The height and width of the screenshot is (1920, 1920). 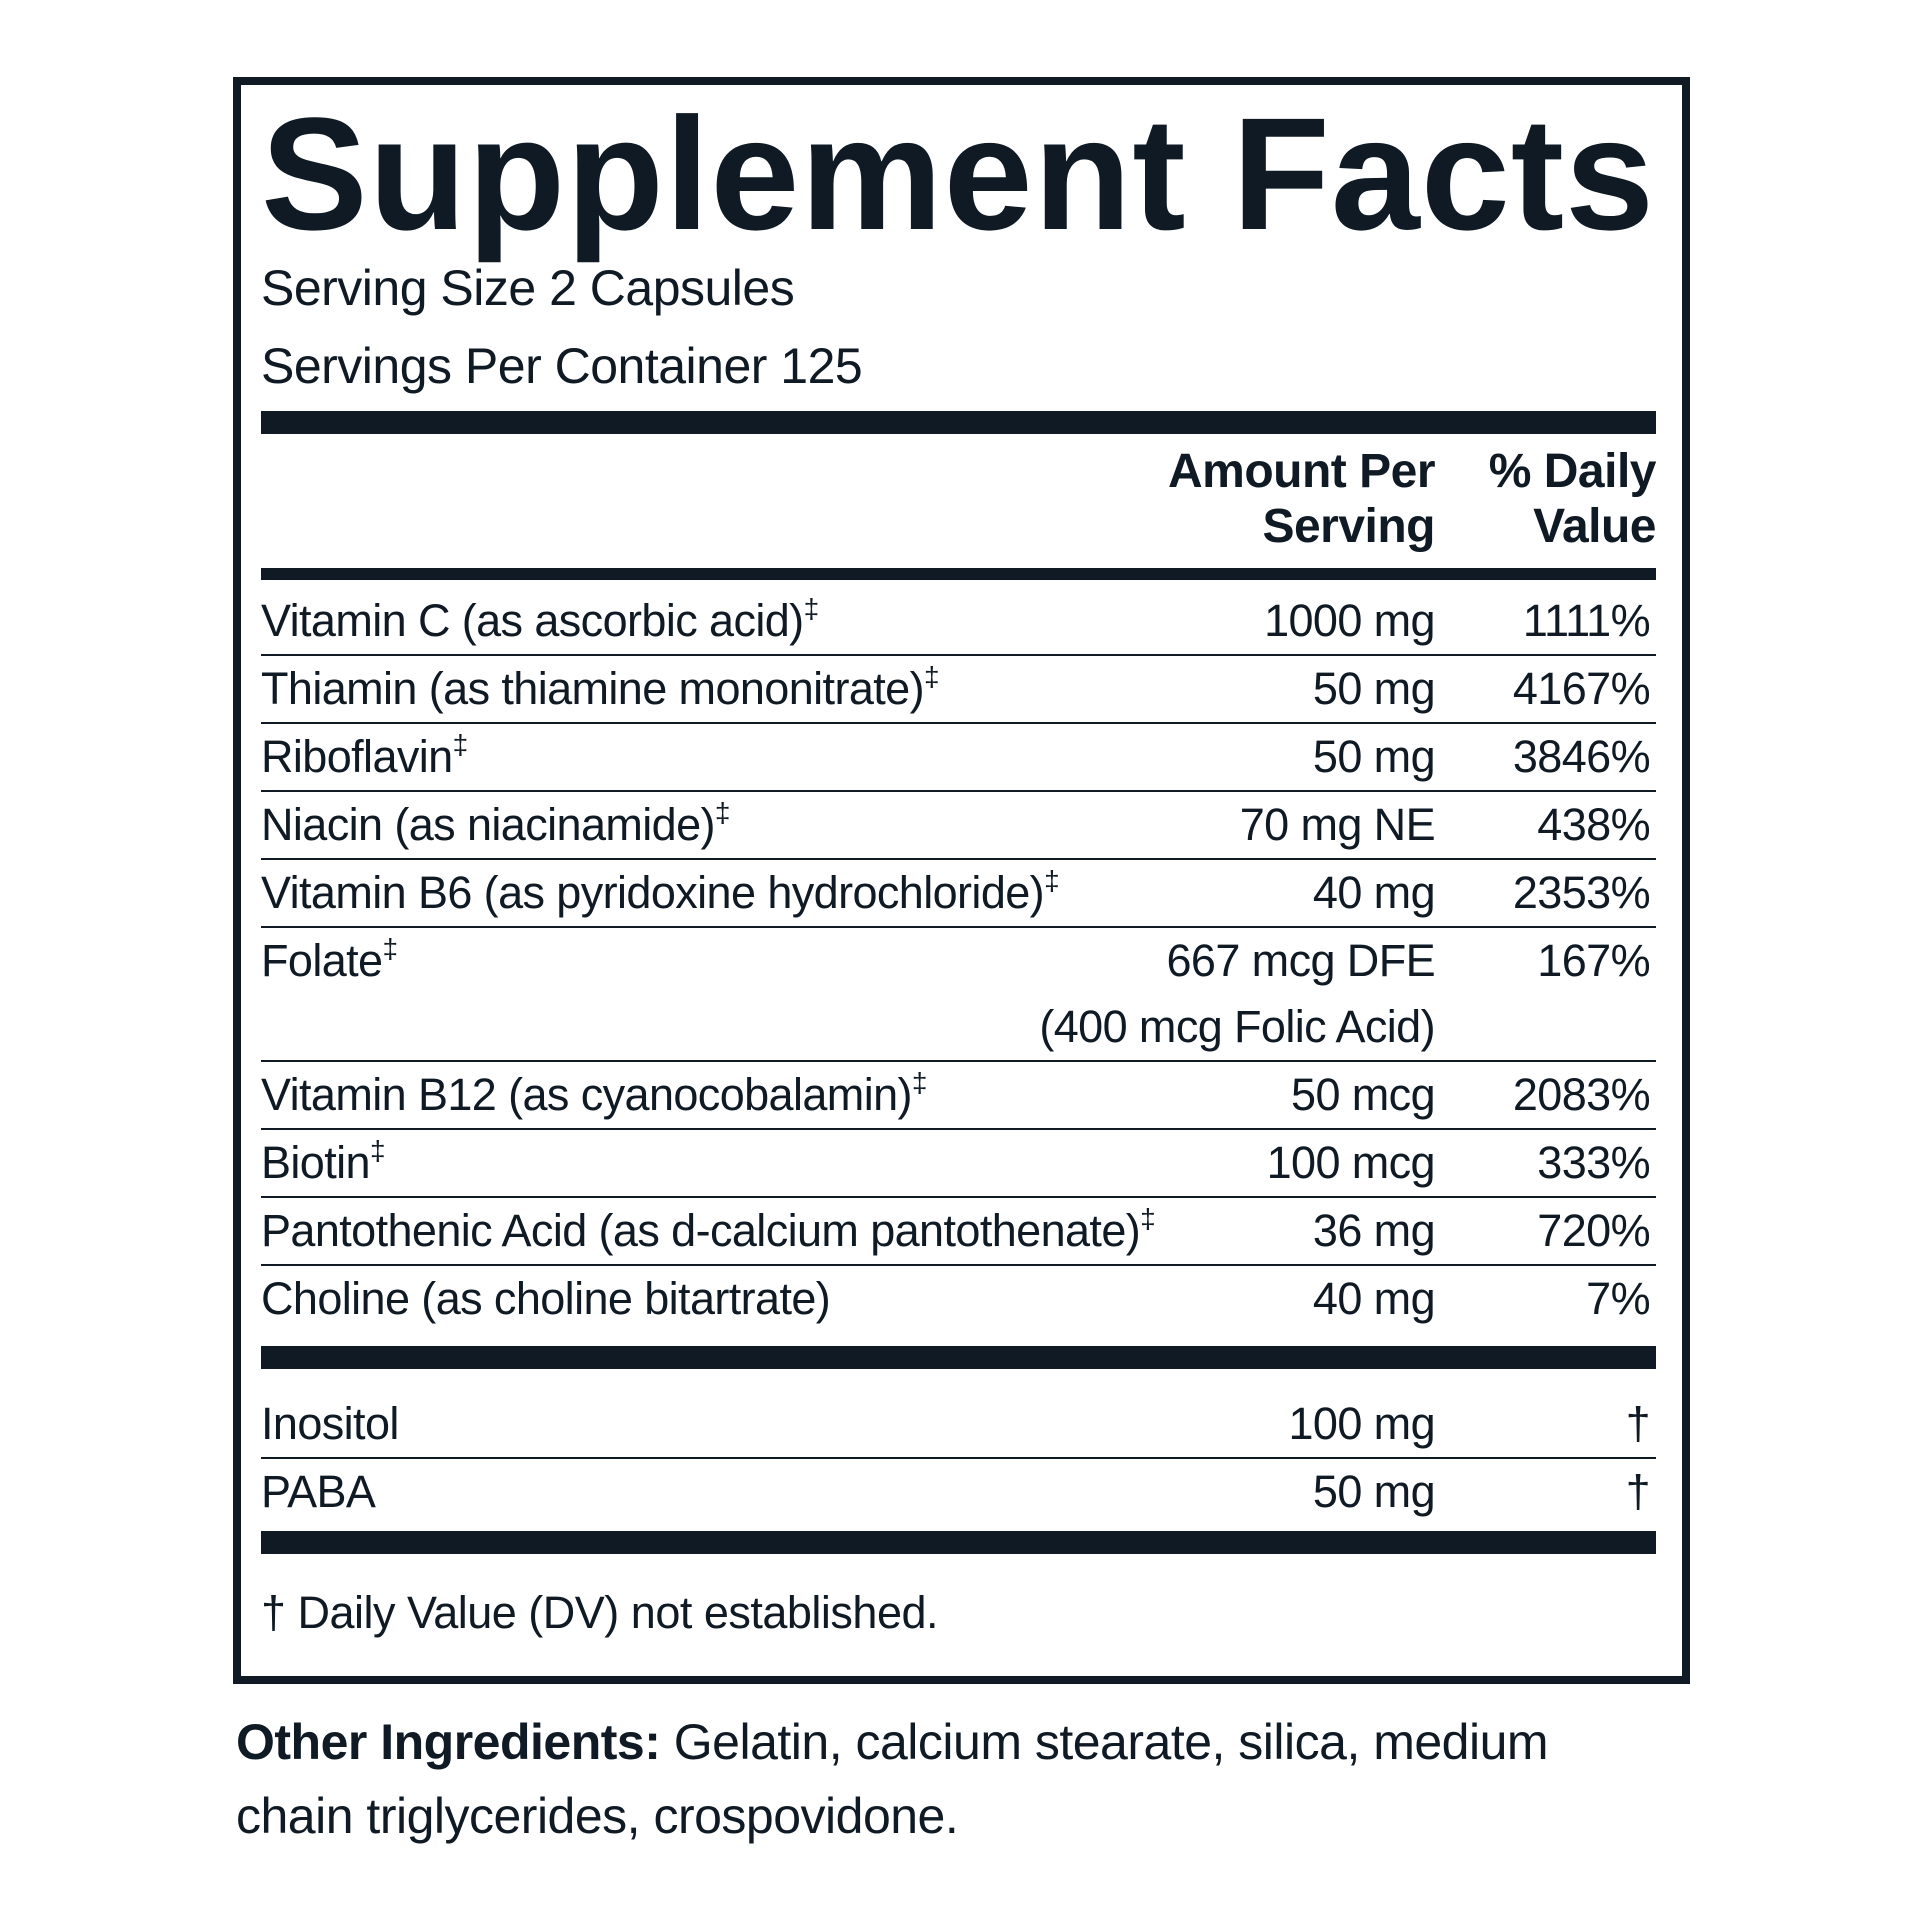 What do you see at coordinates (318, 1491) in the screenshot?
I see `nutrient-name: PABA` at bounding box center [318, 1491].